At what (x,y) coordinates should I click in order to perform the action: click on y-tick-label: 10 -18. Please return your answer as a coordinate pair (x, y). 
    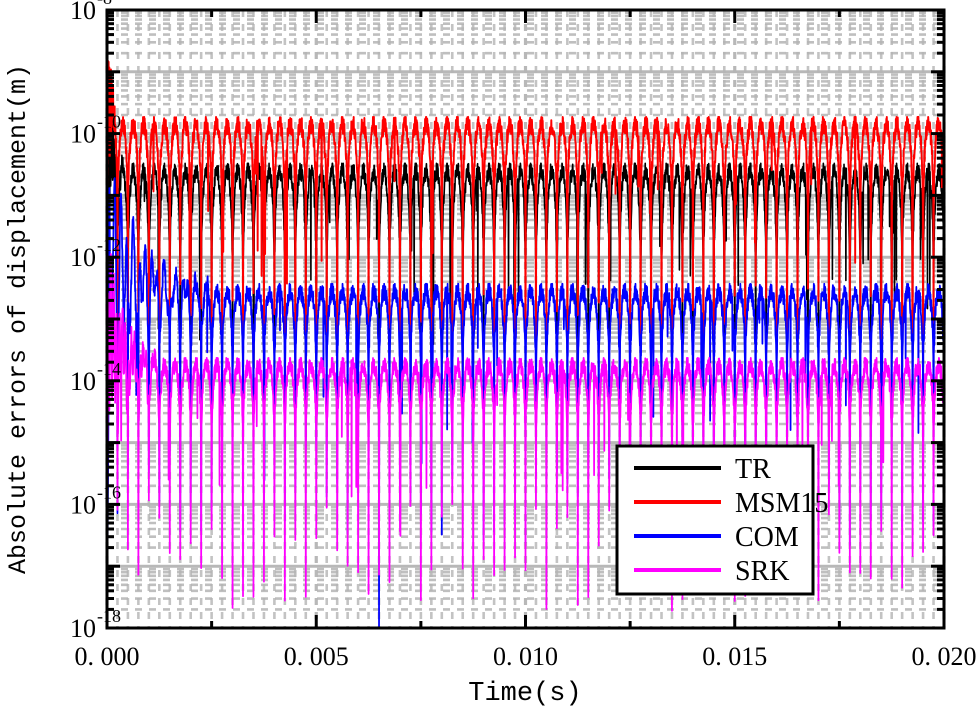
    Looking at the image, I should click on (95, 624).